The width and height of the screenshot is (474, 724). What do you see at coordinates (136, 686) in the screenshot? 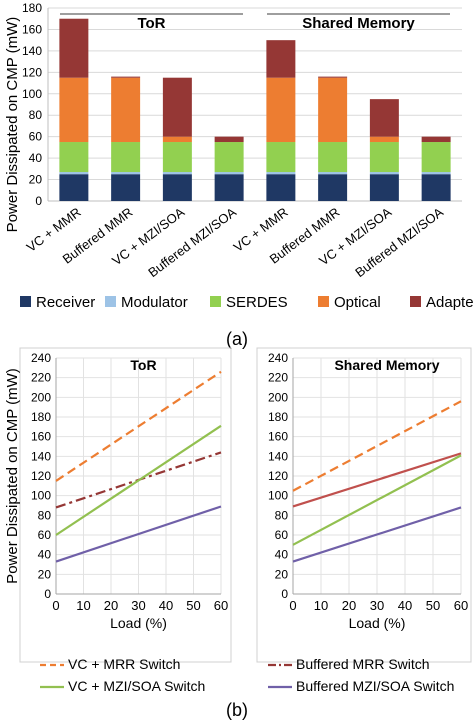
I see `legend-label: VC + MZI/SOA Switch` at bounding box center [136, 686].